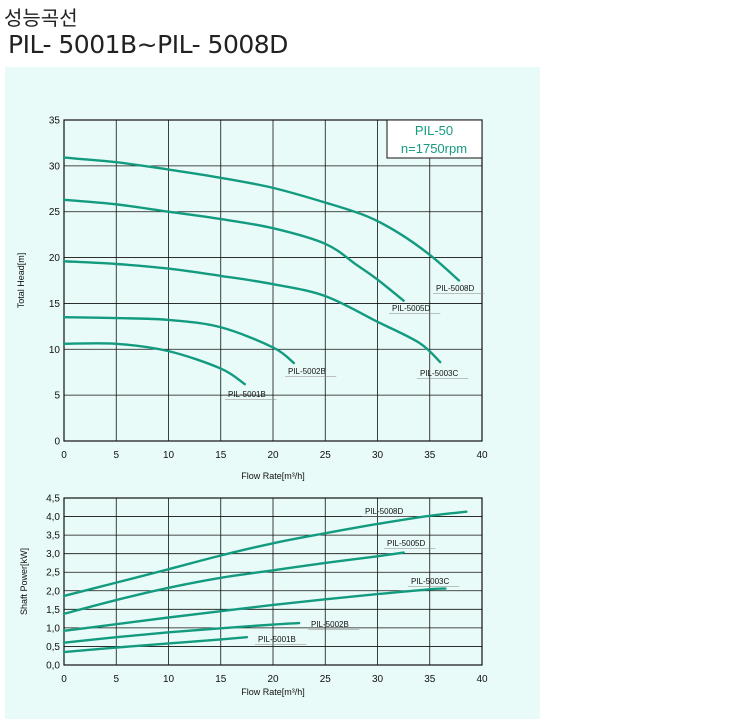 Image resolution: width=738 pixels, height=727 pixels. Describe the element at coordinates (24, 581) in the screenshot. I see `y-axis-label: Shaft Power[kW]` at that location.